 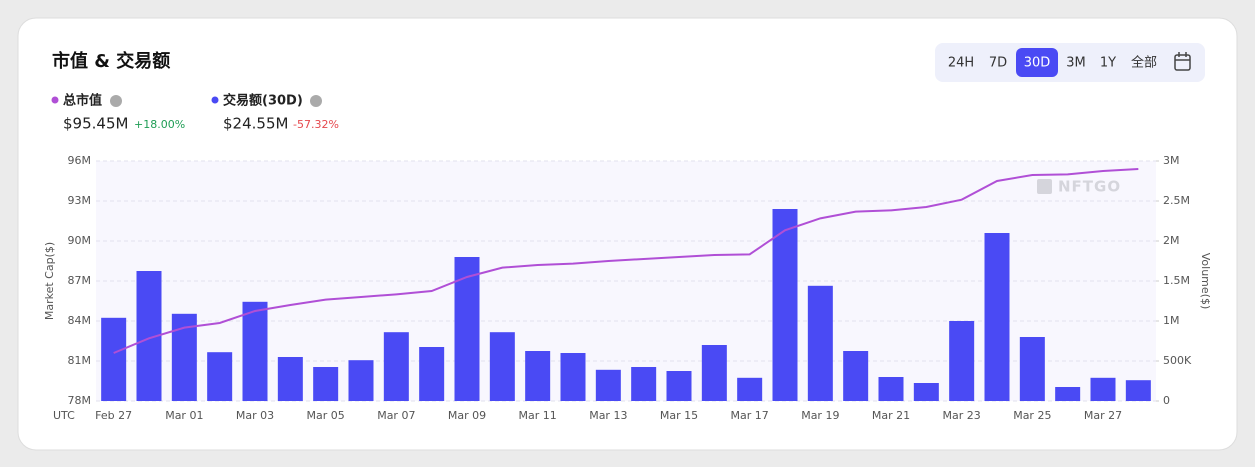 What do you see at coordinates (1032, 415) in the screenshot?
I see `x-tick-label: Mar 25` at bounding box center [1032, 415].